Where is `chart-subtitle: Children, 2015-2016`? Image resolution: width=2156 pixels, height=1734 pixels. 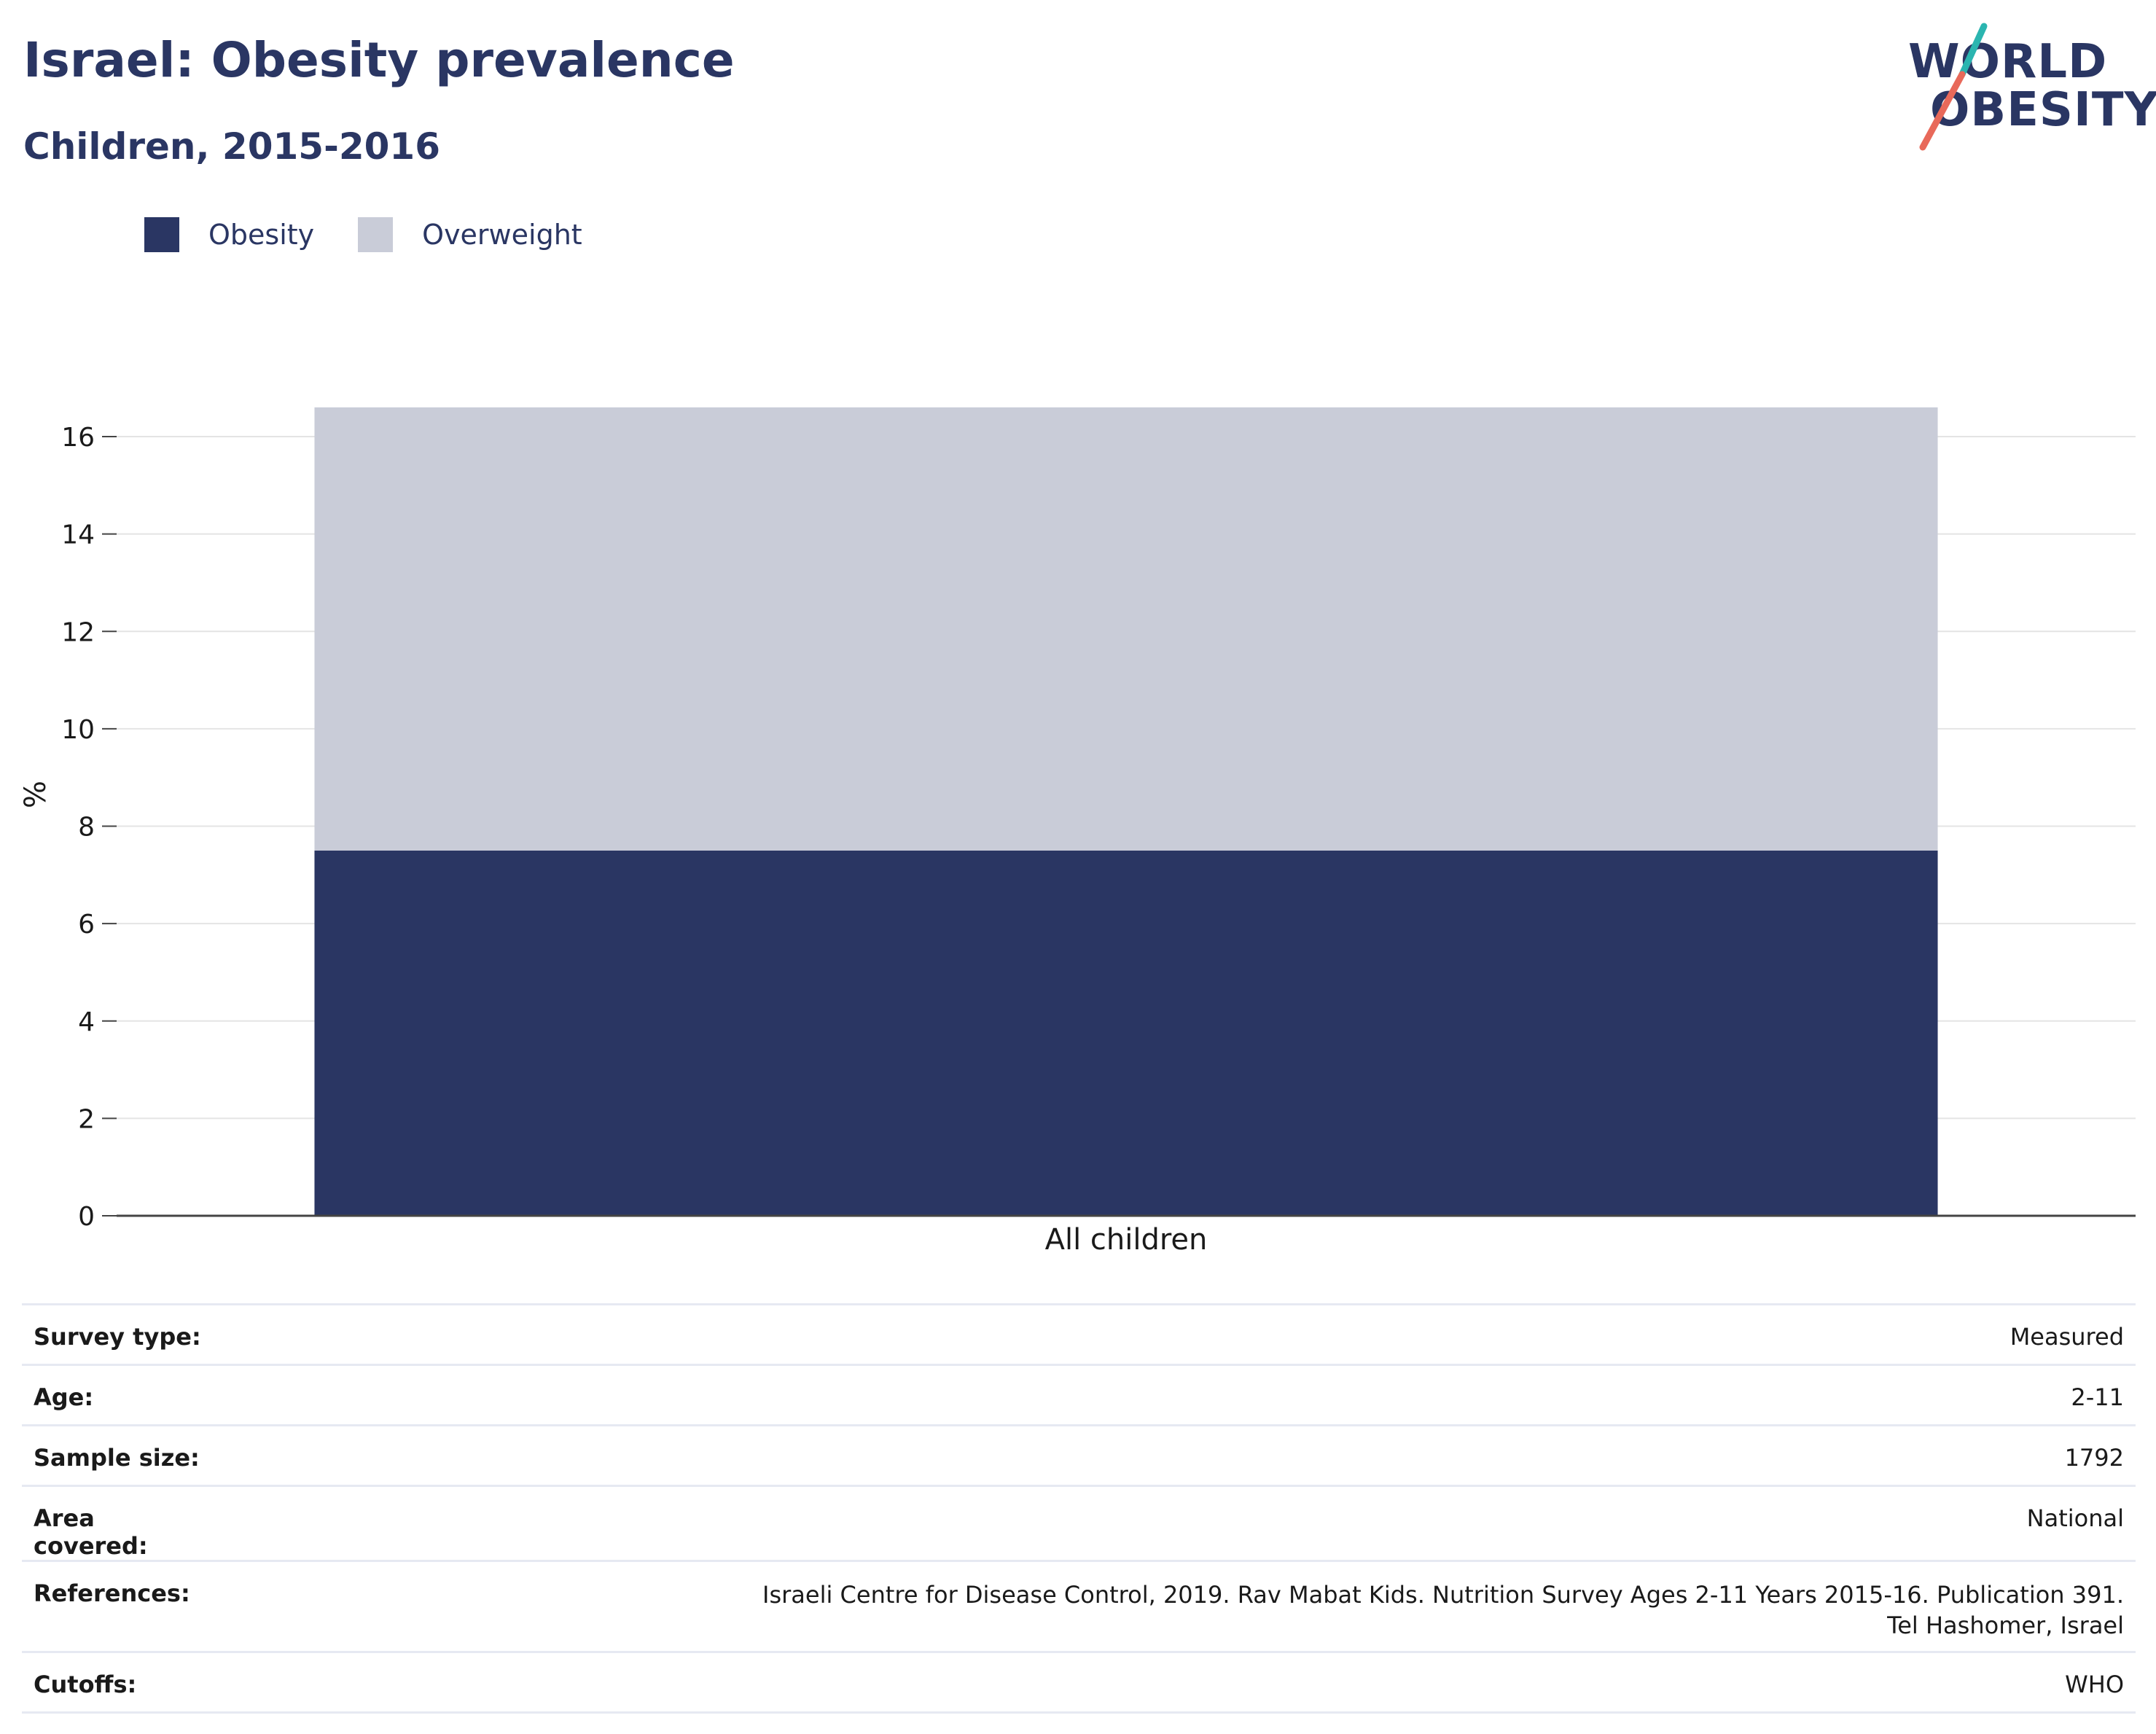
chart-subtitle: Children, 2015-2016 is located at coordinates (232, 146).